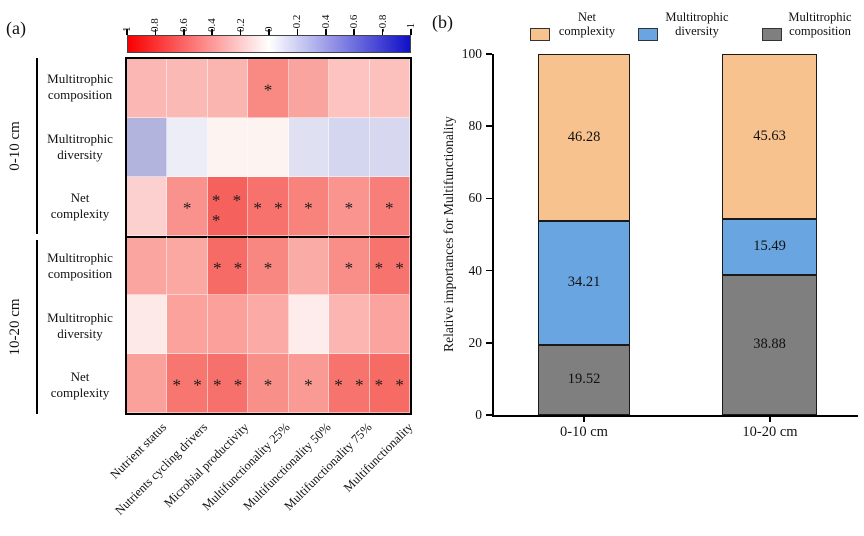 The image size is (864, 536). Describe the element at coordinates (325, 23) in the screenshot. I see `colorbar-tick-label: -0.4` at that location.